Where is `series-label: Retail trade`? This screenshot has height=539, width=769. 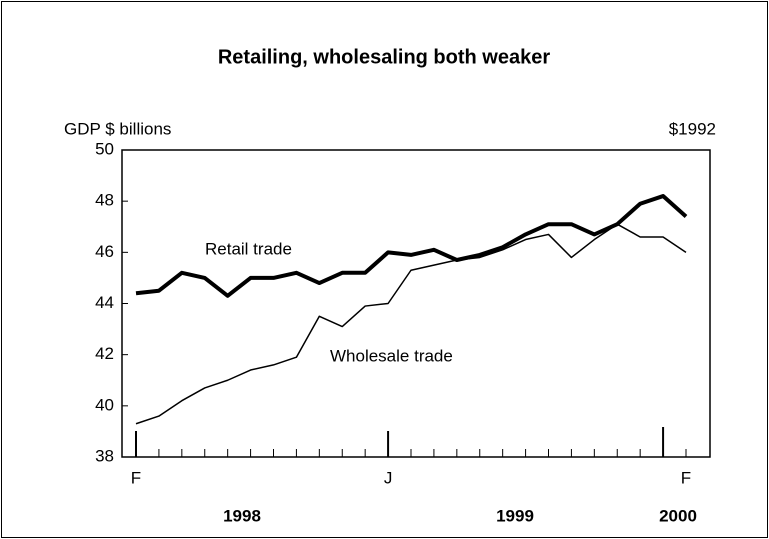
series-label: Retail trade is located at coordinates (248, 248).